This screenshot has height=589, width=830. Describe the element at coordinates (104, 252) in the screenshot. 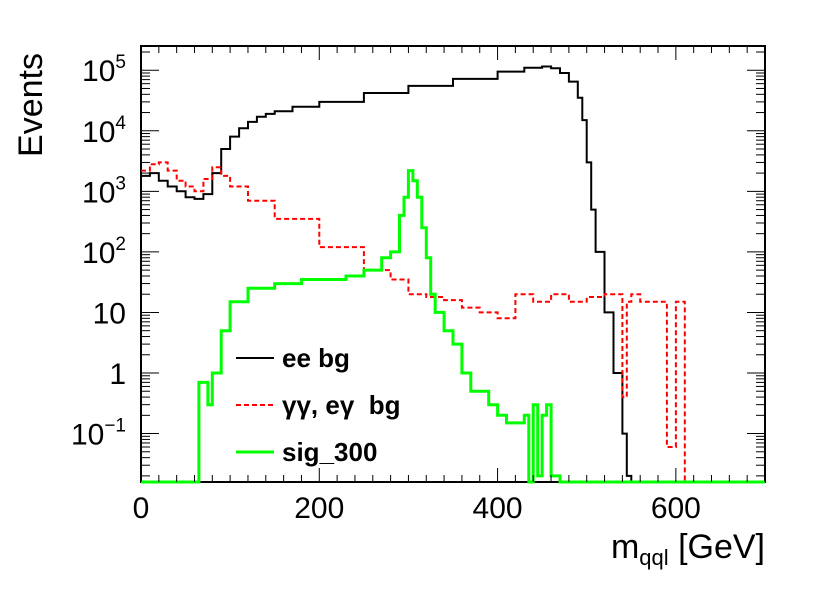

I see `y-tick-label: 10²` at that location.